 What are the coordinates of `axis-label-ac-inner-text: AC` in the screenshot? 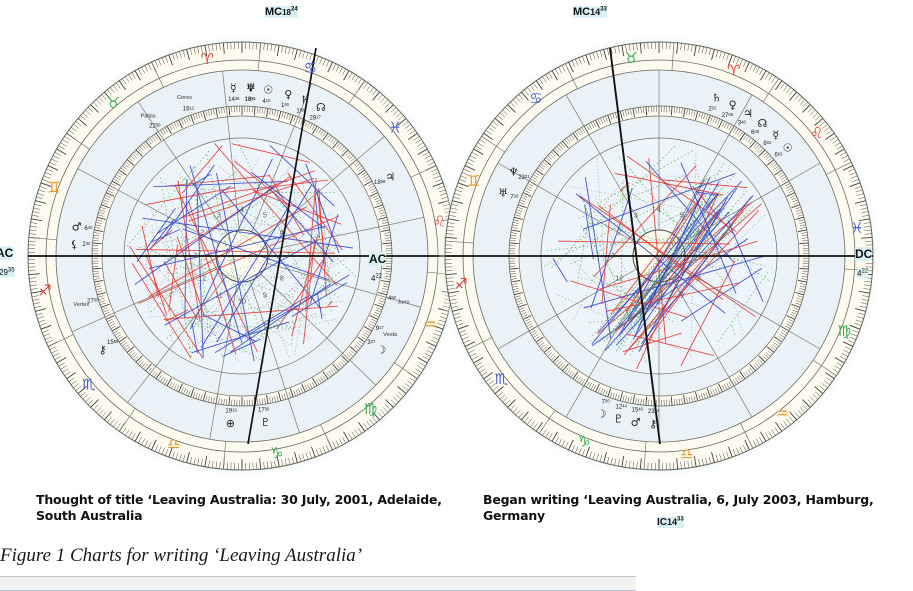 It's located at (377, 259).